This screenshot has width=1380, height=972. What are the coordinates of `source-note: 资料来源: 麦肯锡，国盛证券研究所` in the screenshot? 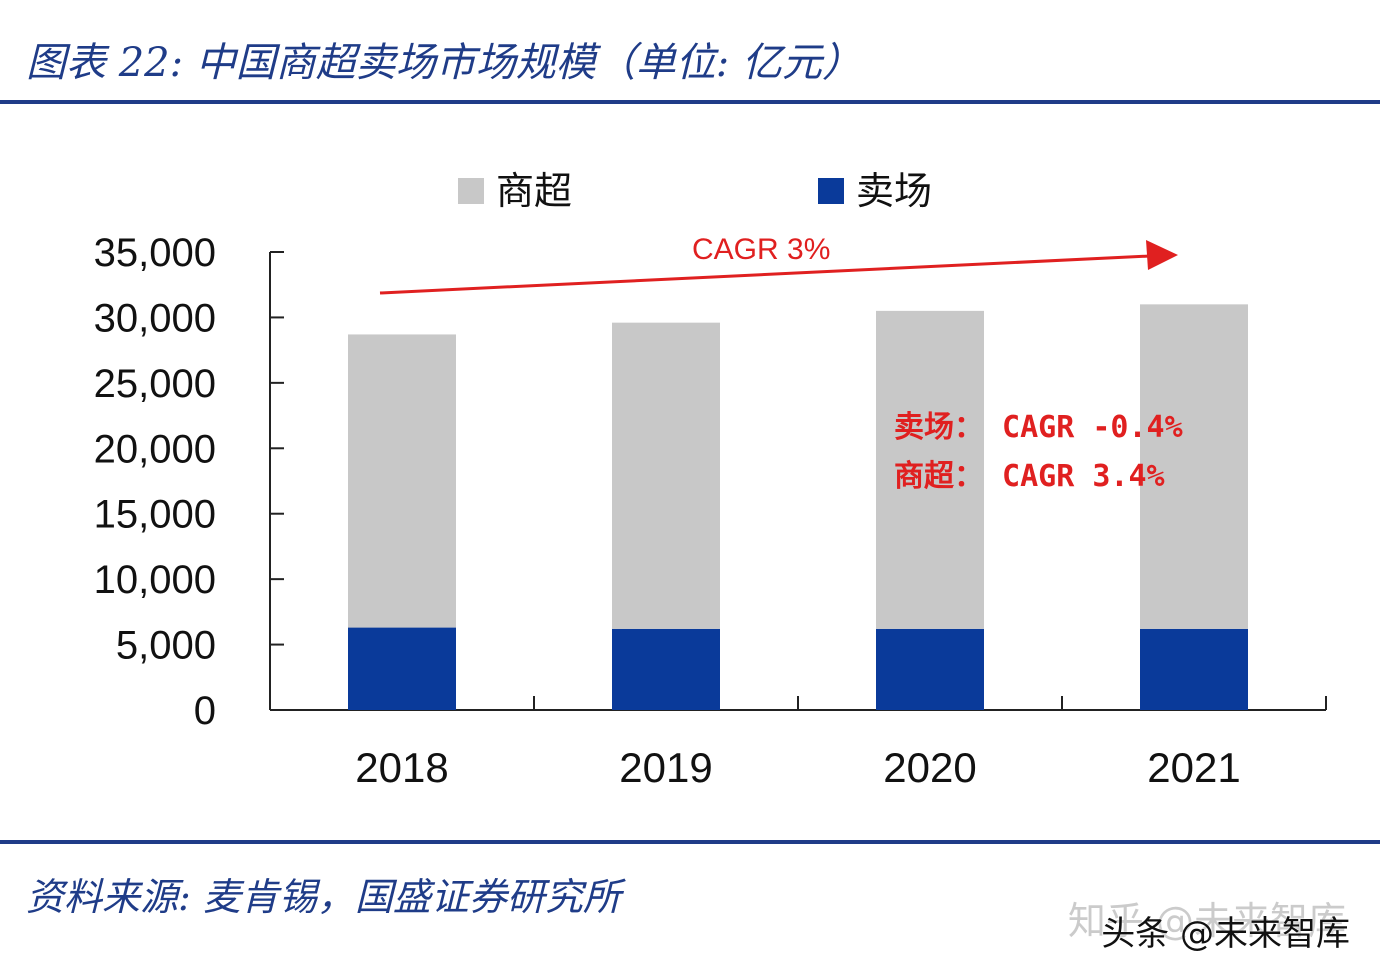 It's located at (323, 897).